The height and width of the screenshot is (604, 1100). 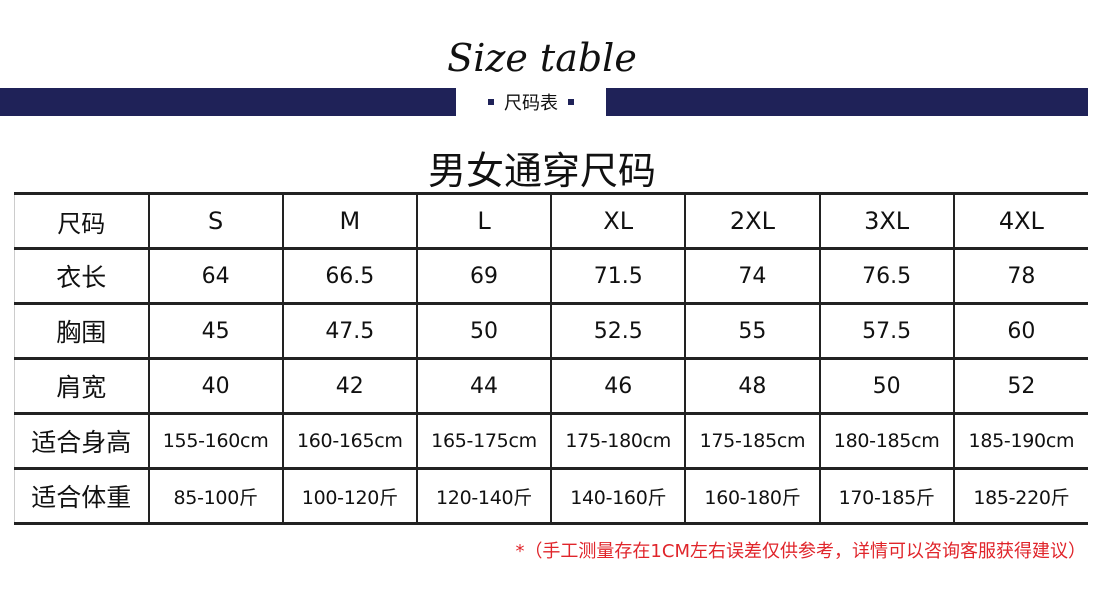 I want to click on table-cell: 40, so click(x=215, y=386).